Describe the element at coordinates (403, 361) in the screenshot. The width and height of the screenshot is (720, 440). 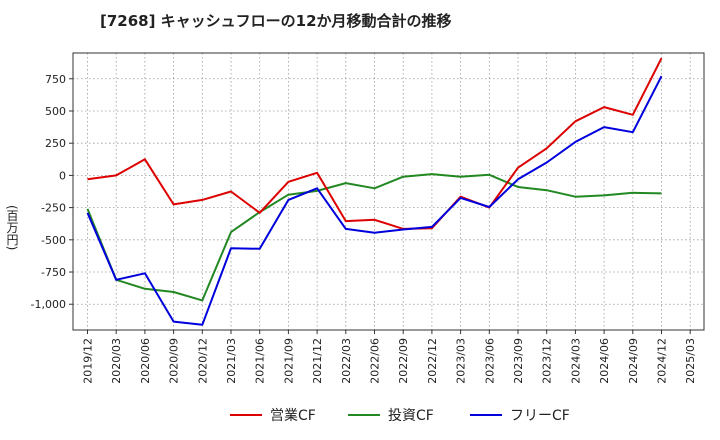
I see `x-tick-label: 2022/09` at that location.